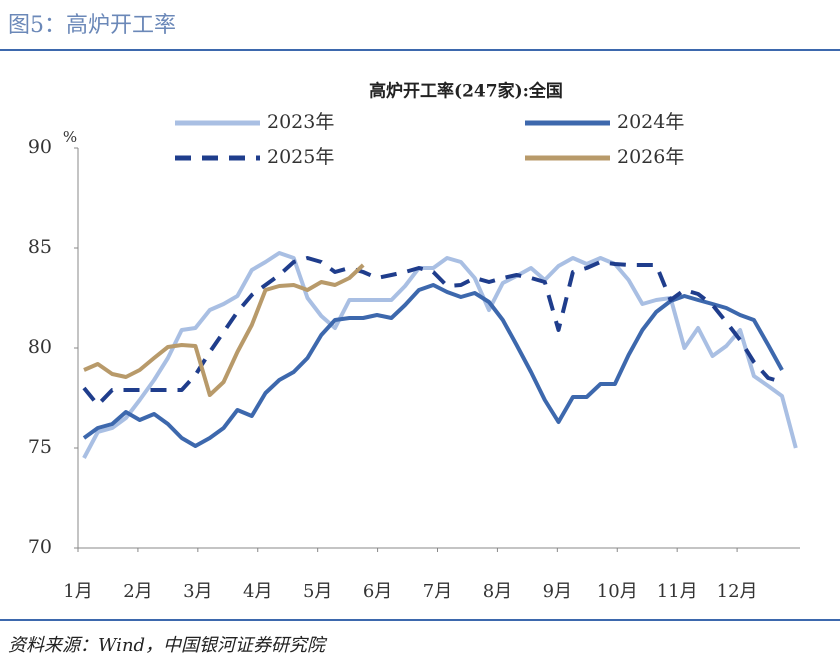  What do you see at coordinates (300, 157) in the screenshot?
I see `legend-label: 2025年` at bounding box center [300, 157].